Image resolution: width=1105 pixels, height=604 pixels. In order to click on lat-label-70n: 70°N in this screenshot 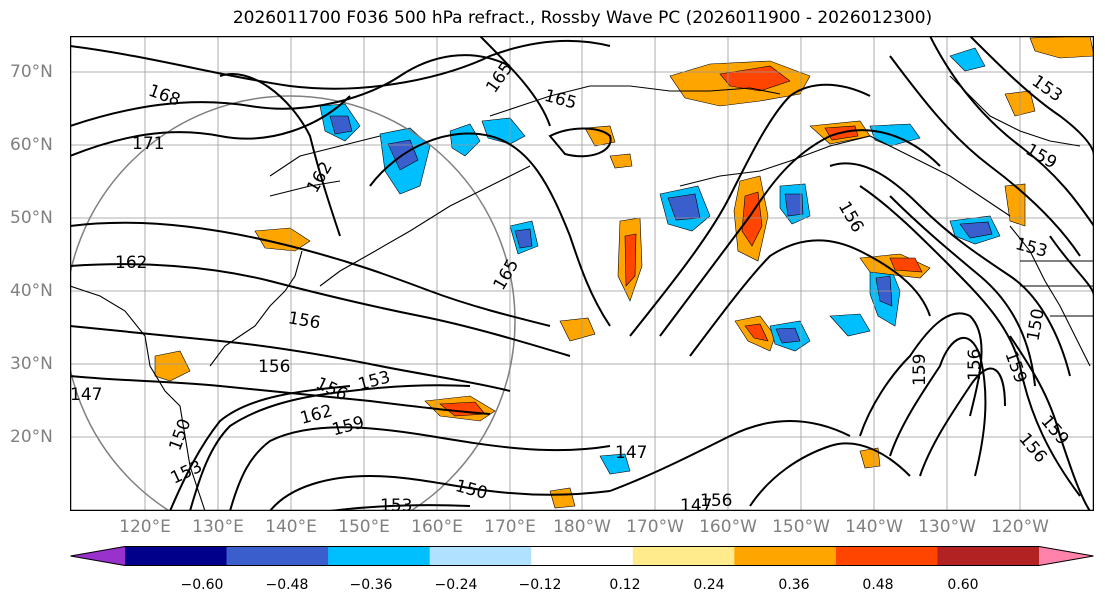, I will do `click(31, 72)`.